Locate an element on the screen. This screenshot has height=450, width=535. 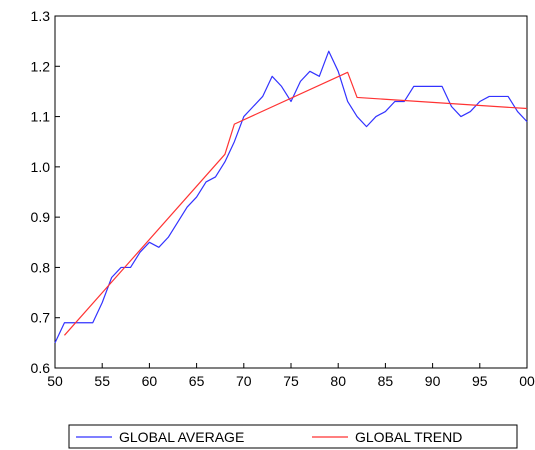
x-tick-label: 70 is located at coordinates (244, 381).